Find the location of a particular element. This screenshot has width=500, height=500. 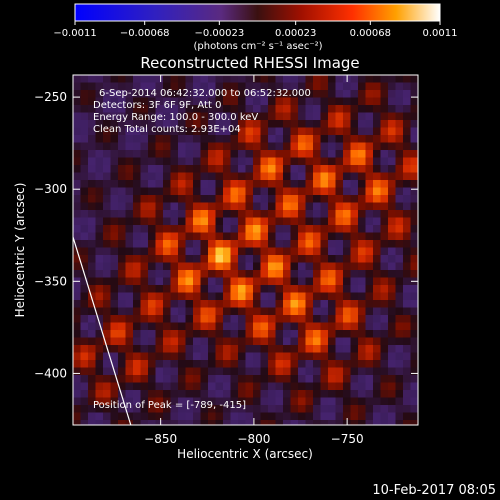

solar-limb-line is located at coordinates (102, 330).